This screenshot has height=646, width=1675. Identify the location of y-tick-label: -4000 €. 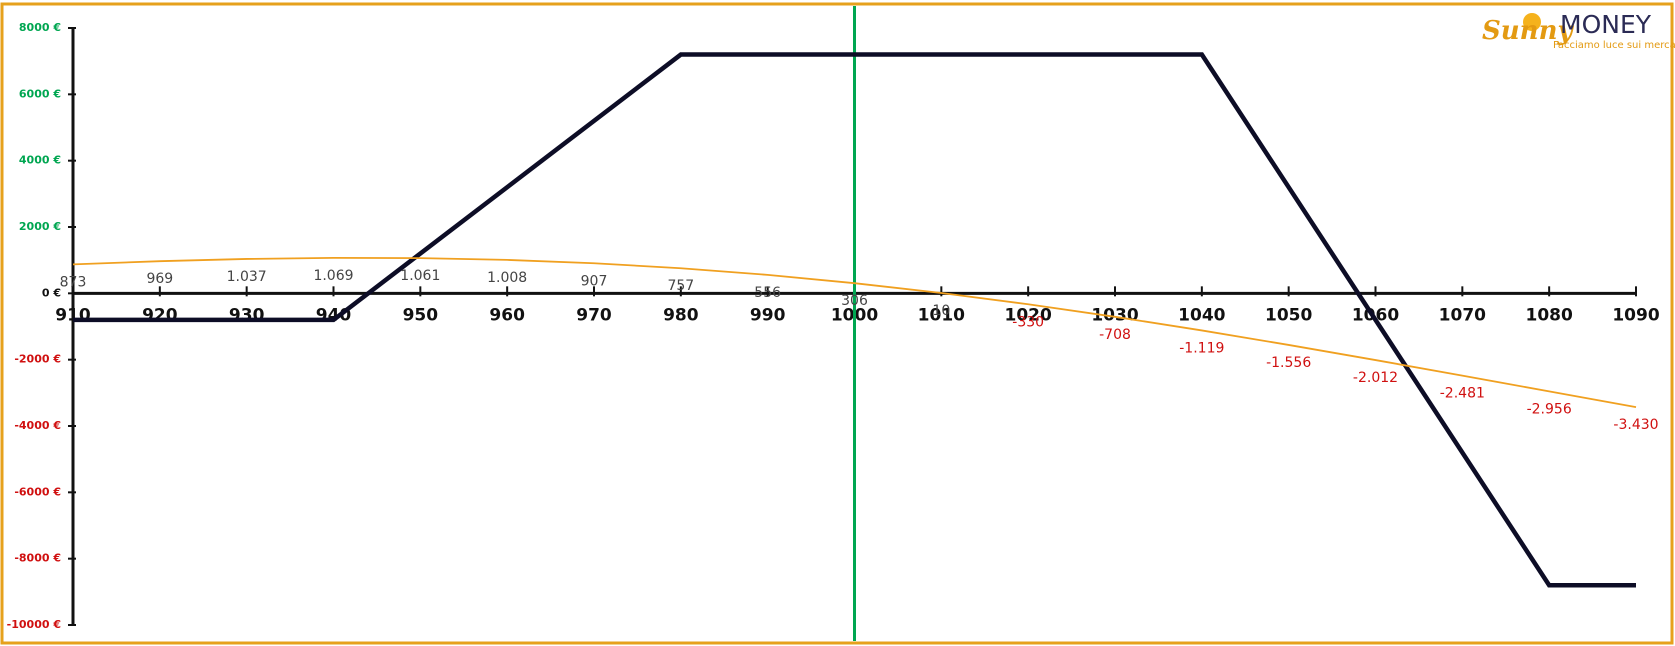
(37, 425).